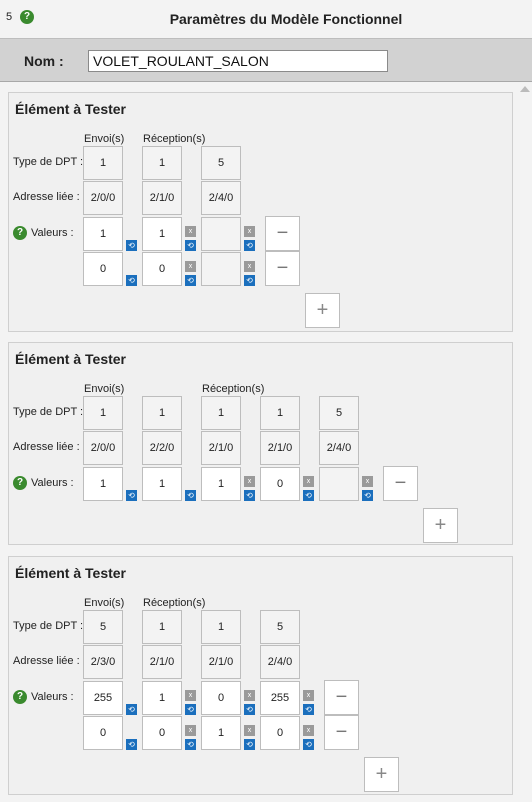 The width and height of the screenshot is (532, 802). What do you see at coordinates (46, 197) in the screenshot?
I see `adresse-liee-label: Adresse liée :` at bounding box center [46, 197].